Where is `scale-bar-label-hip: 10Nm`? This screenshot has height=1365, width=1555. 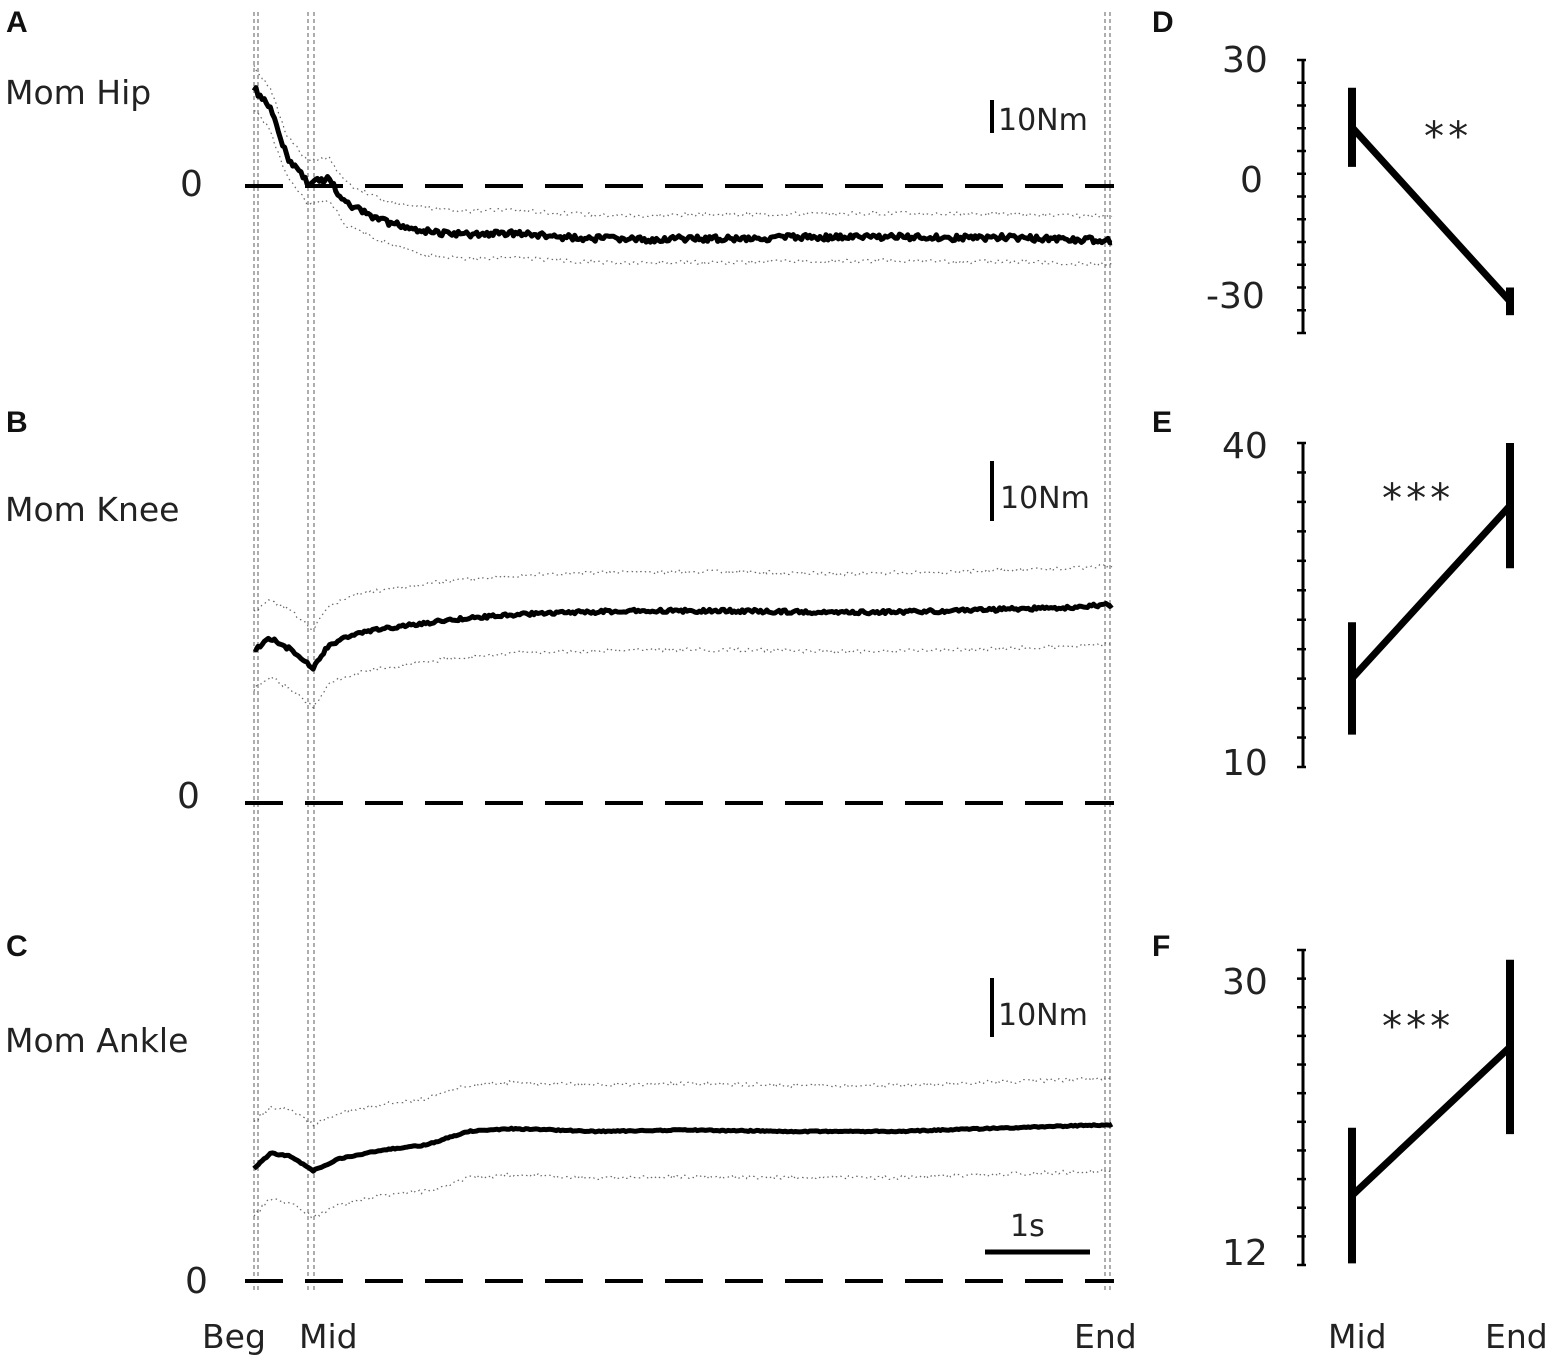
scale-bar-label-hip: 10Nm is located at coordinates (1043, 120).